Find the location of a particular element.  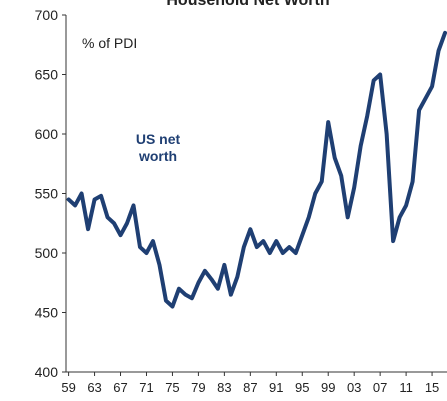

y-tick-label: 700 is located at coordinates (47, 15).